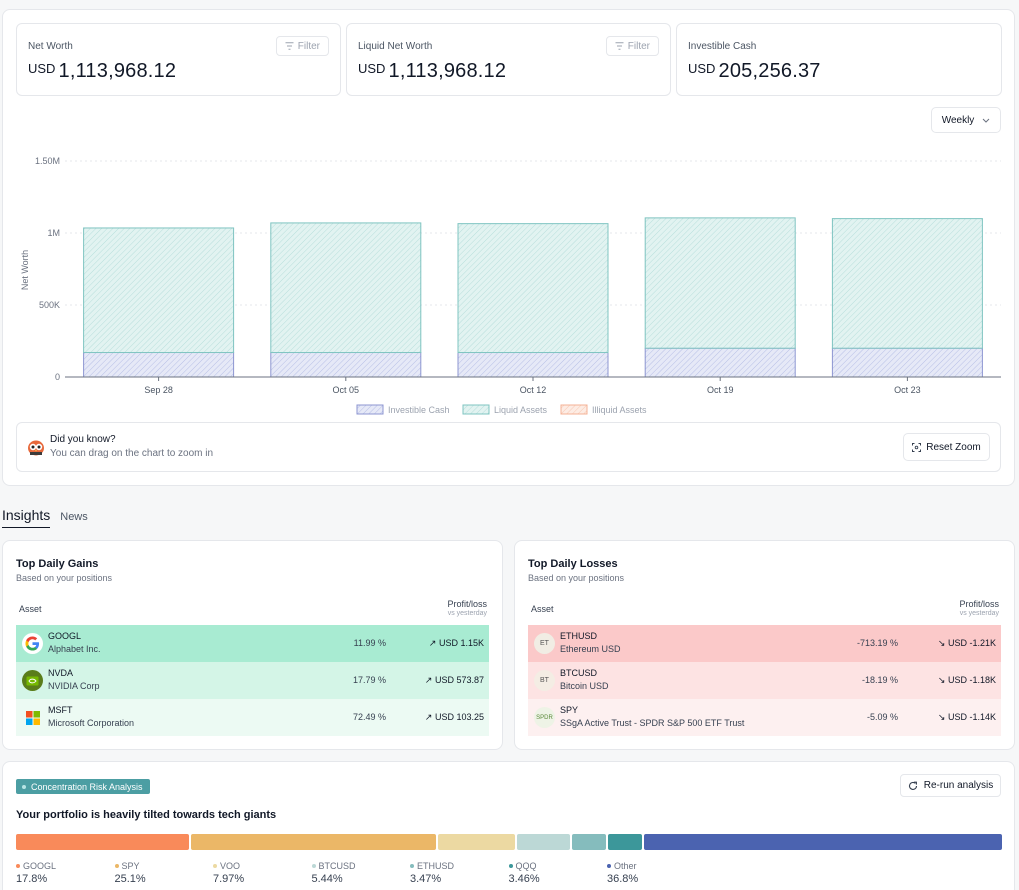 The image size is (1019, 890). I want to click on gains-subtitle: Based on your positions, so click(64, 578).